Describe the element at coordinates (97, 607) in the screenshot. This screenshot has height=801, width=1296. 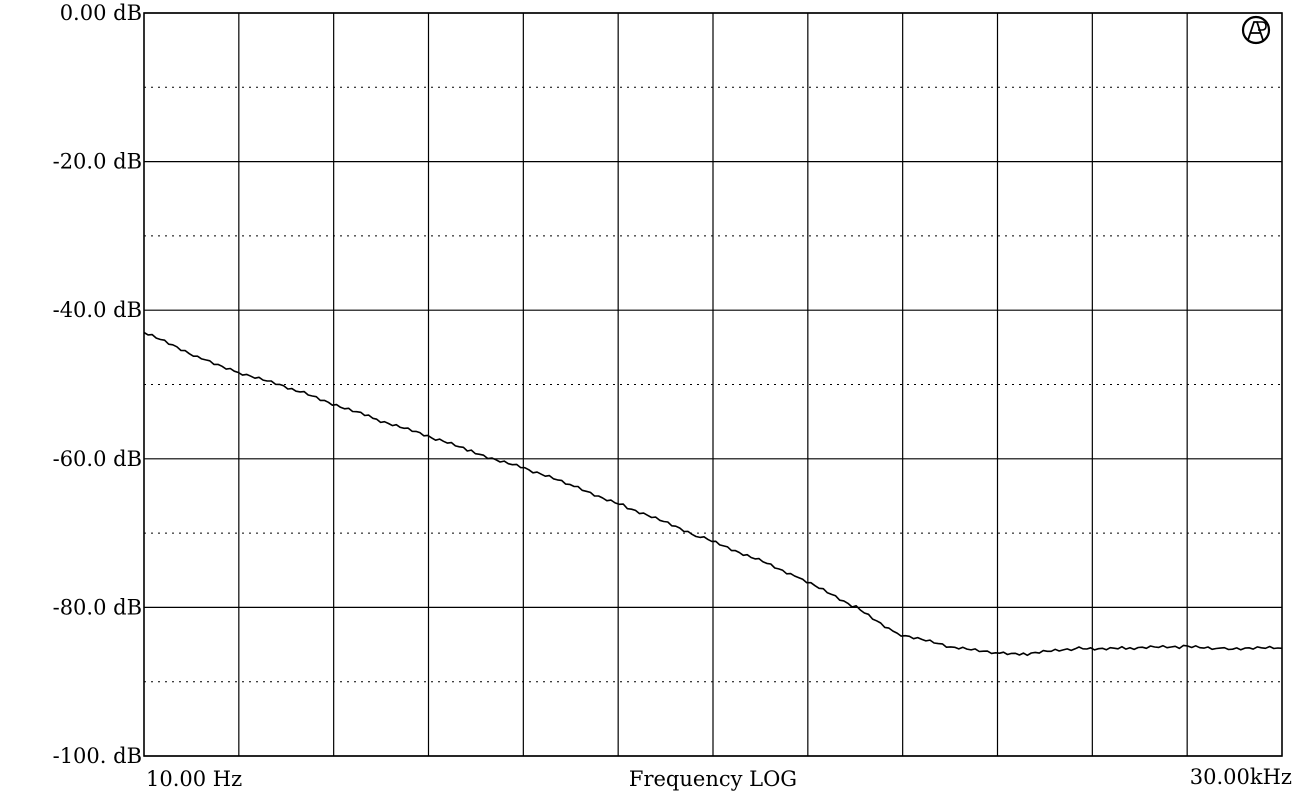
I see `y-tick-label: -80.0 dB` at that location.